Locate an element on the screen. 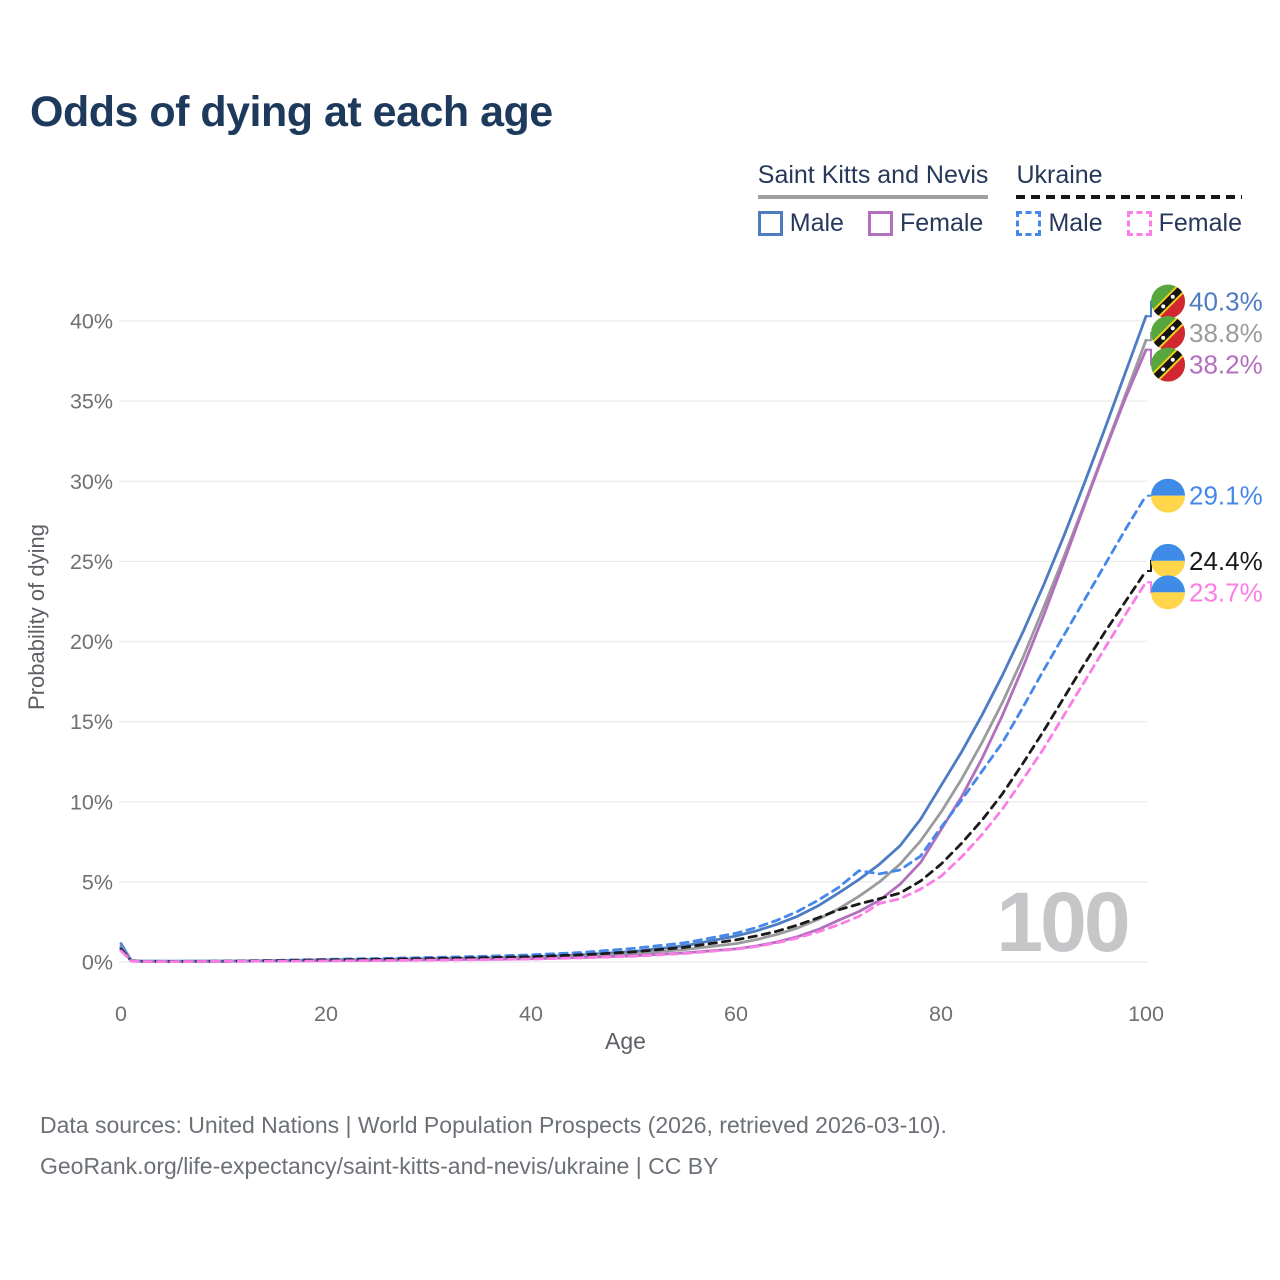 This screenshot has width=1280, height=1280. y-tick-label: 35% is located at coordinates (91, 402).